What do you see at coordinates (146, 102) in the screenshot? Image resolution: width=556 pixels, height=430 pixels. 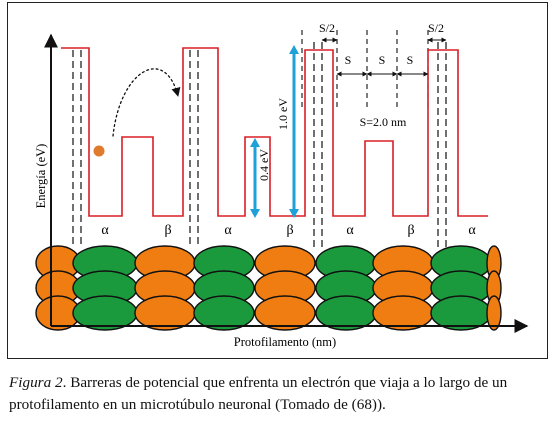 I see `electron-hop-arrow` at bounding box center [146, 102].